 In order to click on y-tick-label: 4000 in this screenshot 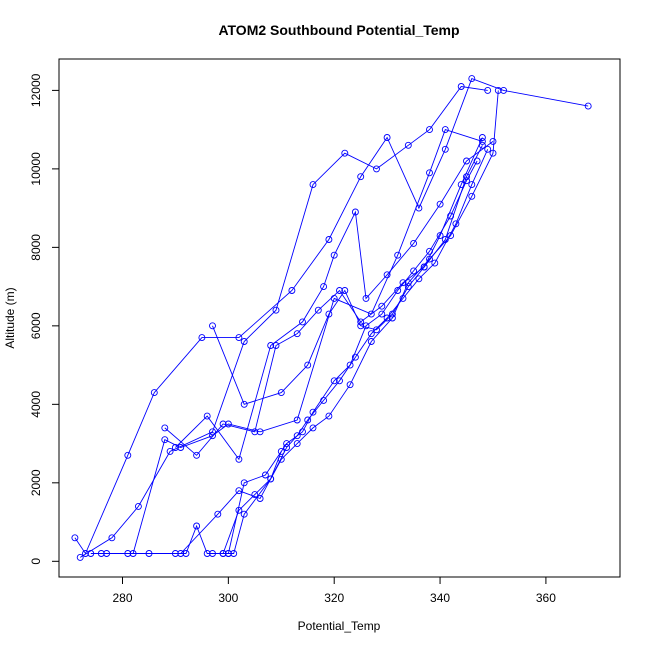, I will do `click(36, 404)`.